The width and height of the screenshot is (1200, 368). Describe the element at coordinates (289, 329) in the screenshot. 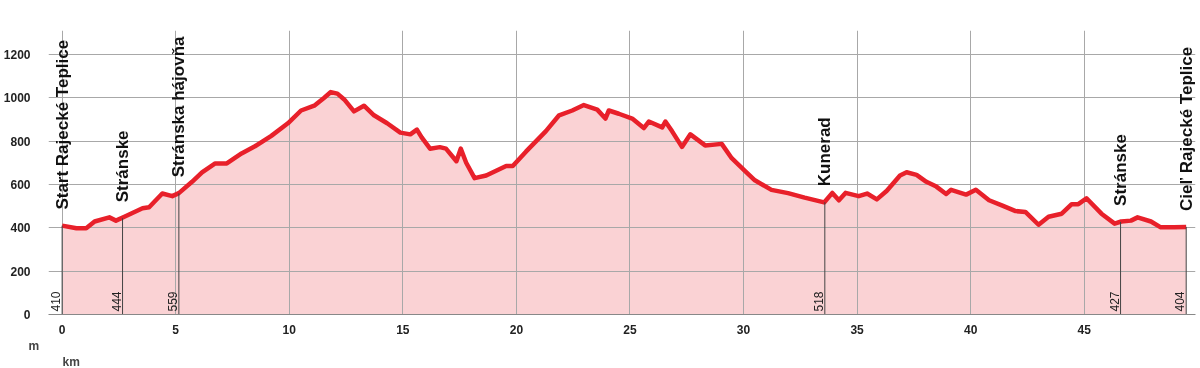

I see `x-tick-label: 10` at that location.